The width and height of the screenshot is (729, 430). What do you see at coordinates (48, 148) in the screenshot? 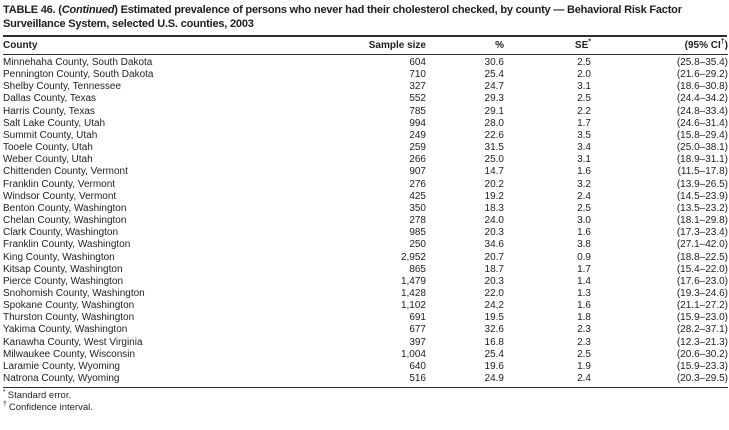
I see `county-cell: Tooele County, Utah` at bounding box center [48, 148].